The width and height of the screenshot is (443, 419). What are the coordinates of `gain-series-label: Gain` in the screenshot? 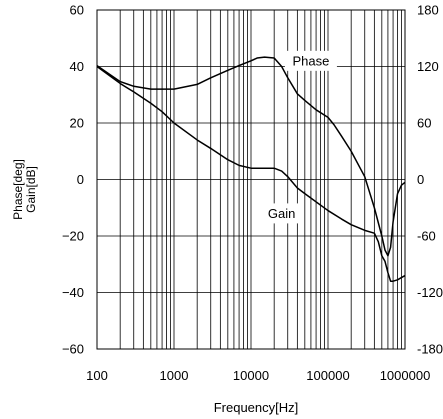 It's located at (281, 213).